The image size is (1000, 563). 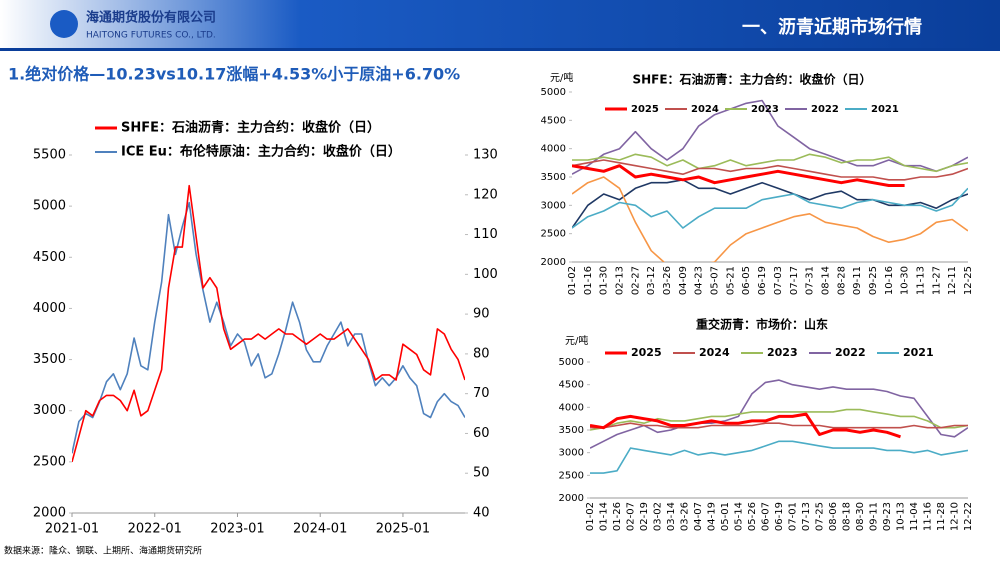 I want to click on x-tick-label: 03-02, so click(x=658, y=516).